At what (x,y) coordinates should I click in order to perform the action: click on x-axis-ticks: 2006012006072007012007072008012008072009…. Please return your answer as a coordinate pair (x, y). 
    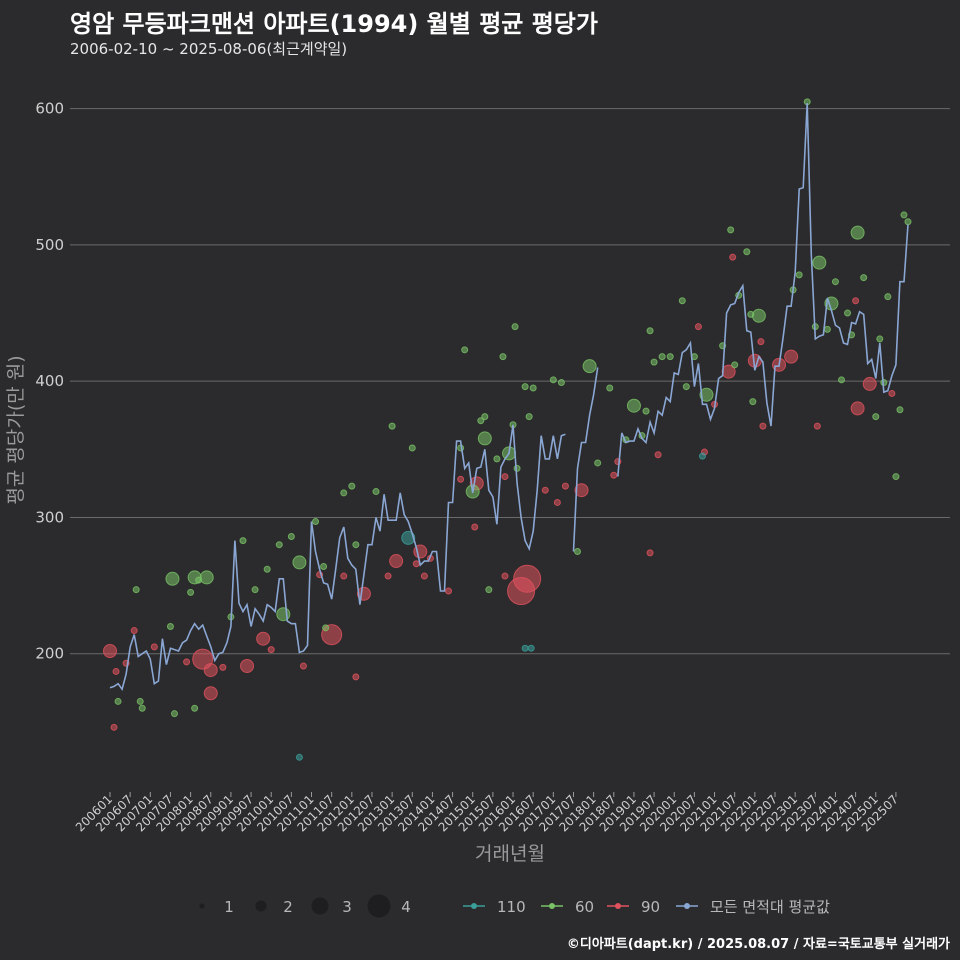
    Looking at the image, I should click on (487, 813).